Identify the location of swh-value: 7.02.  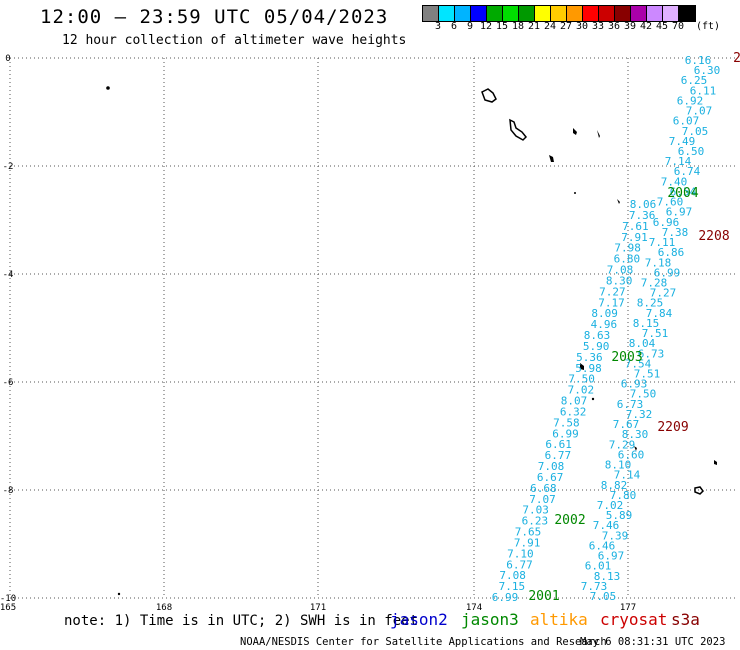
(581, 390).